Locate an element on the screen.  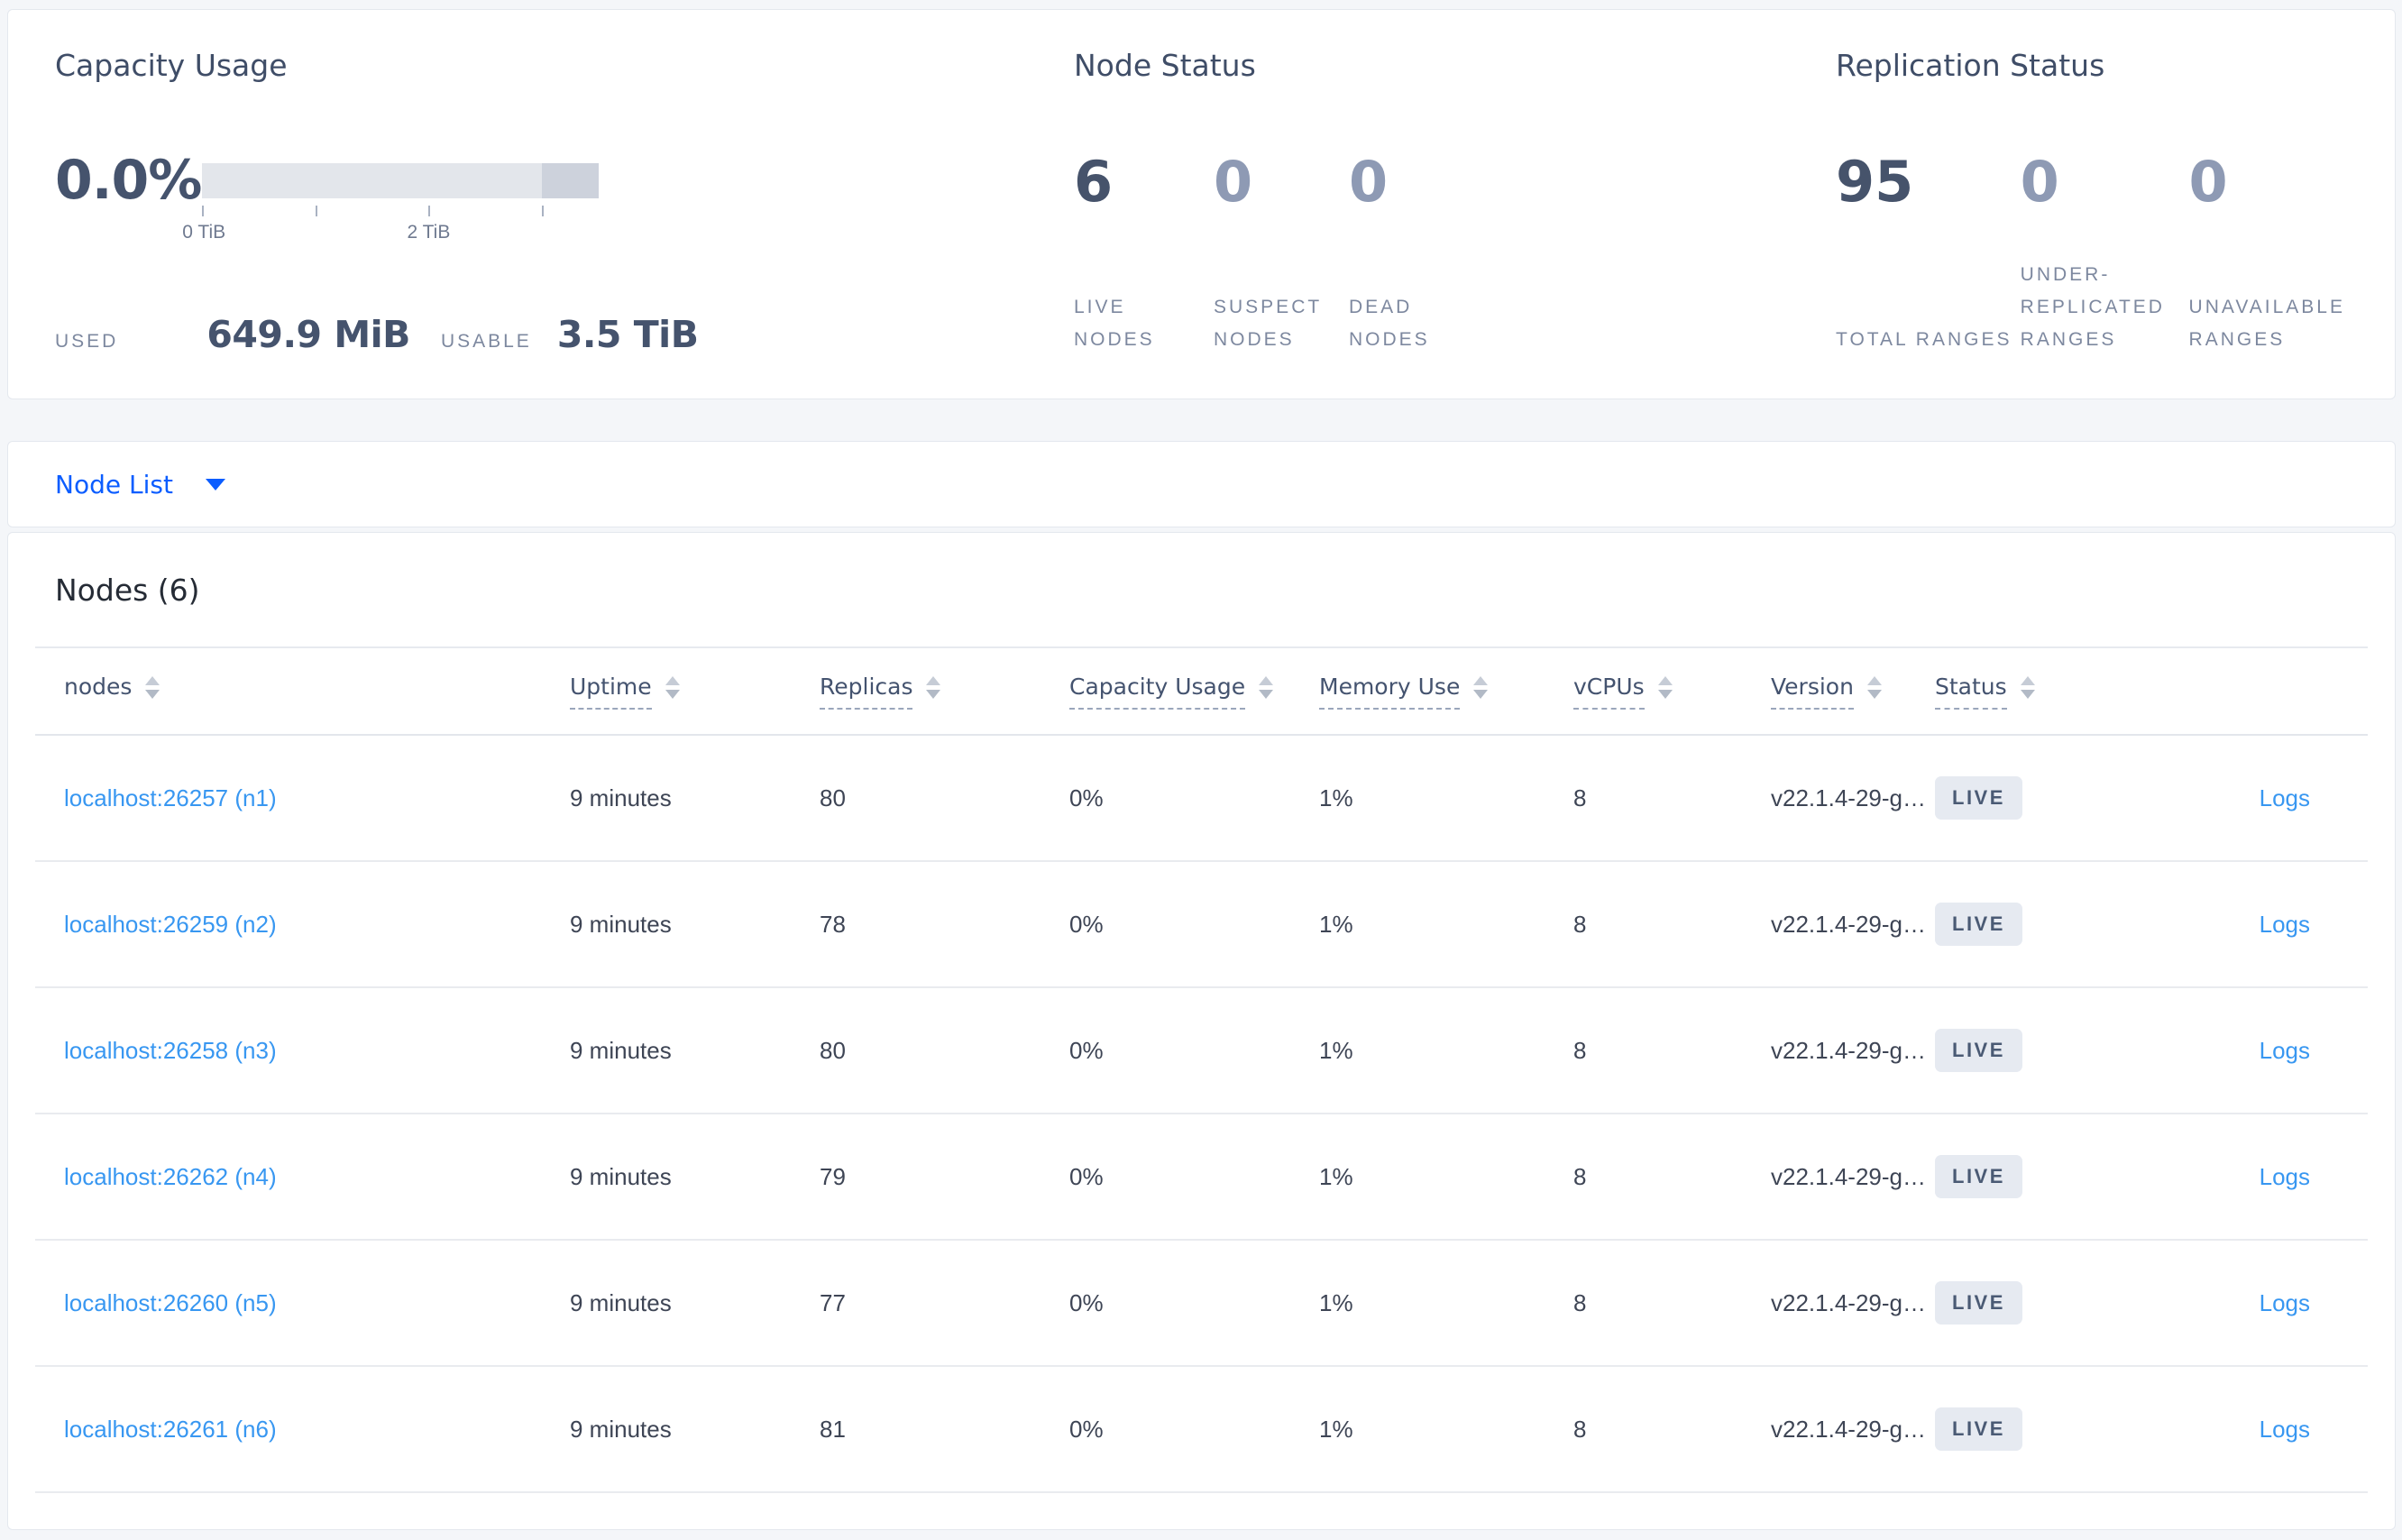
under-replicated-ranges-value: 0 is located at coordinates (2039, 182).